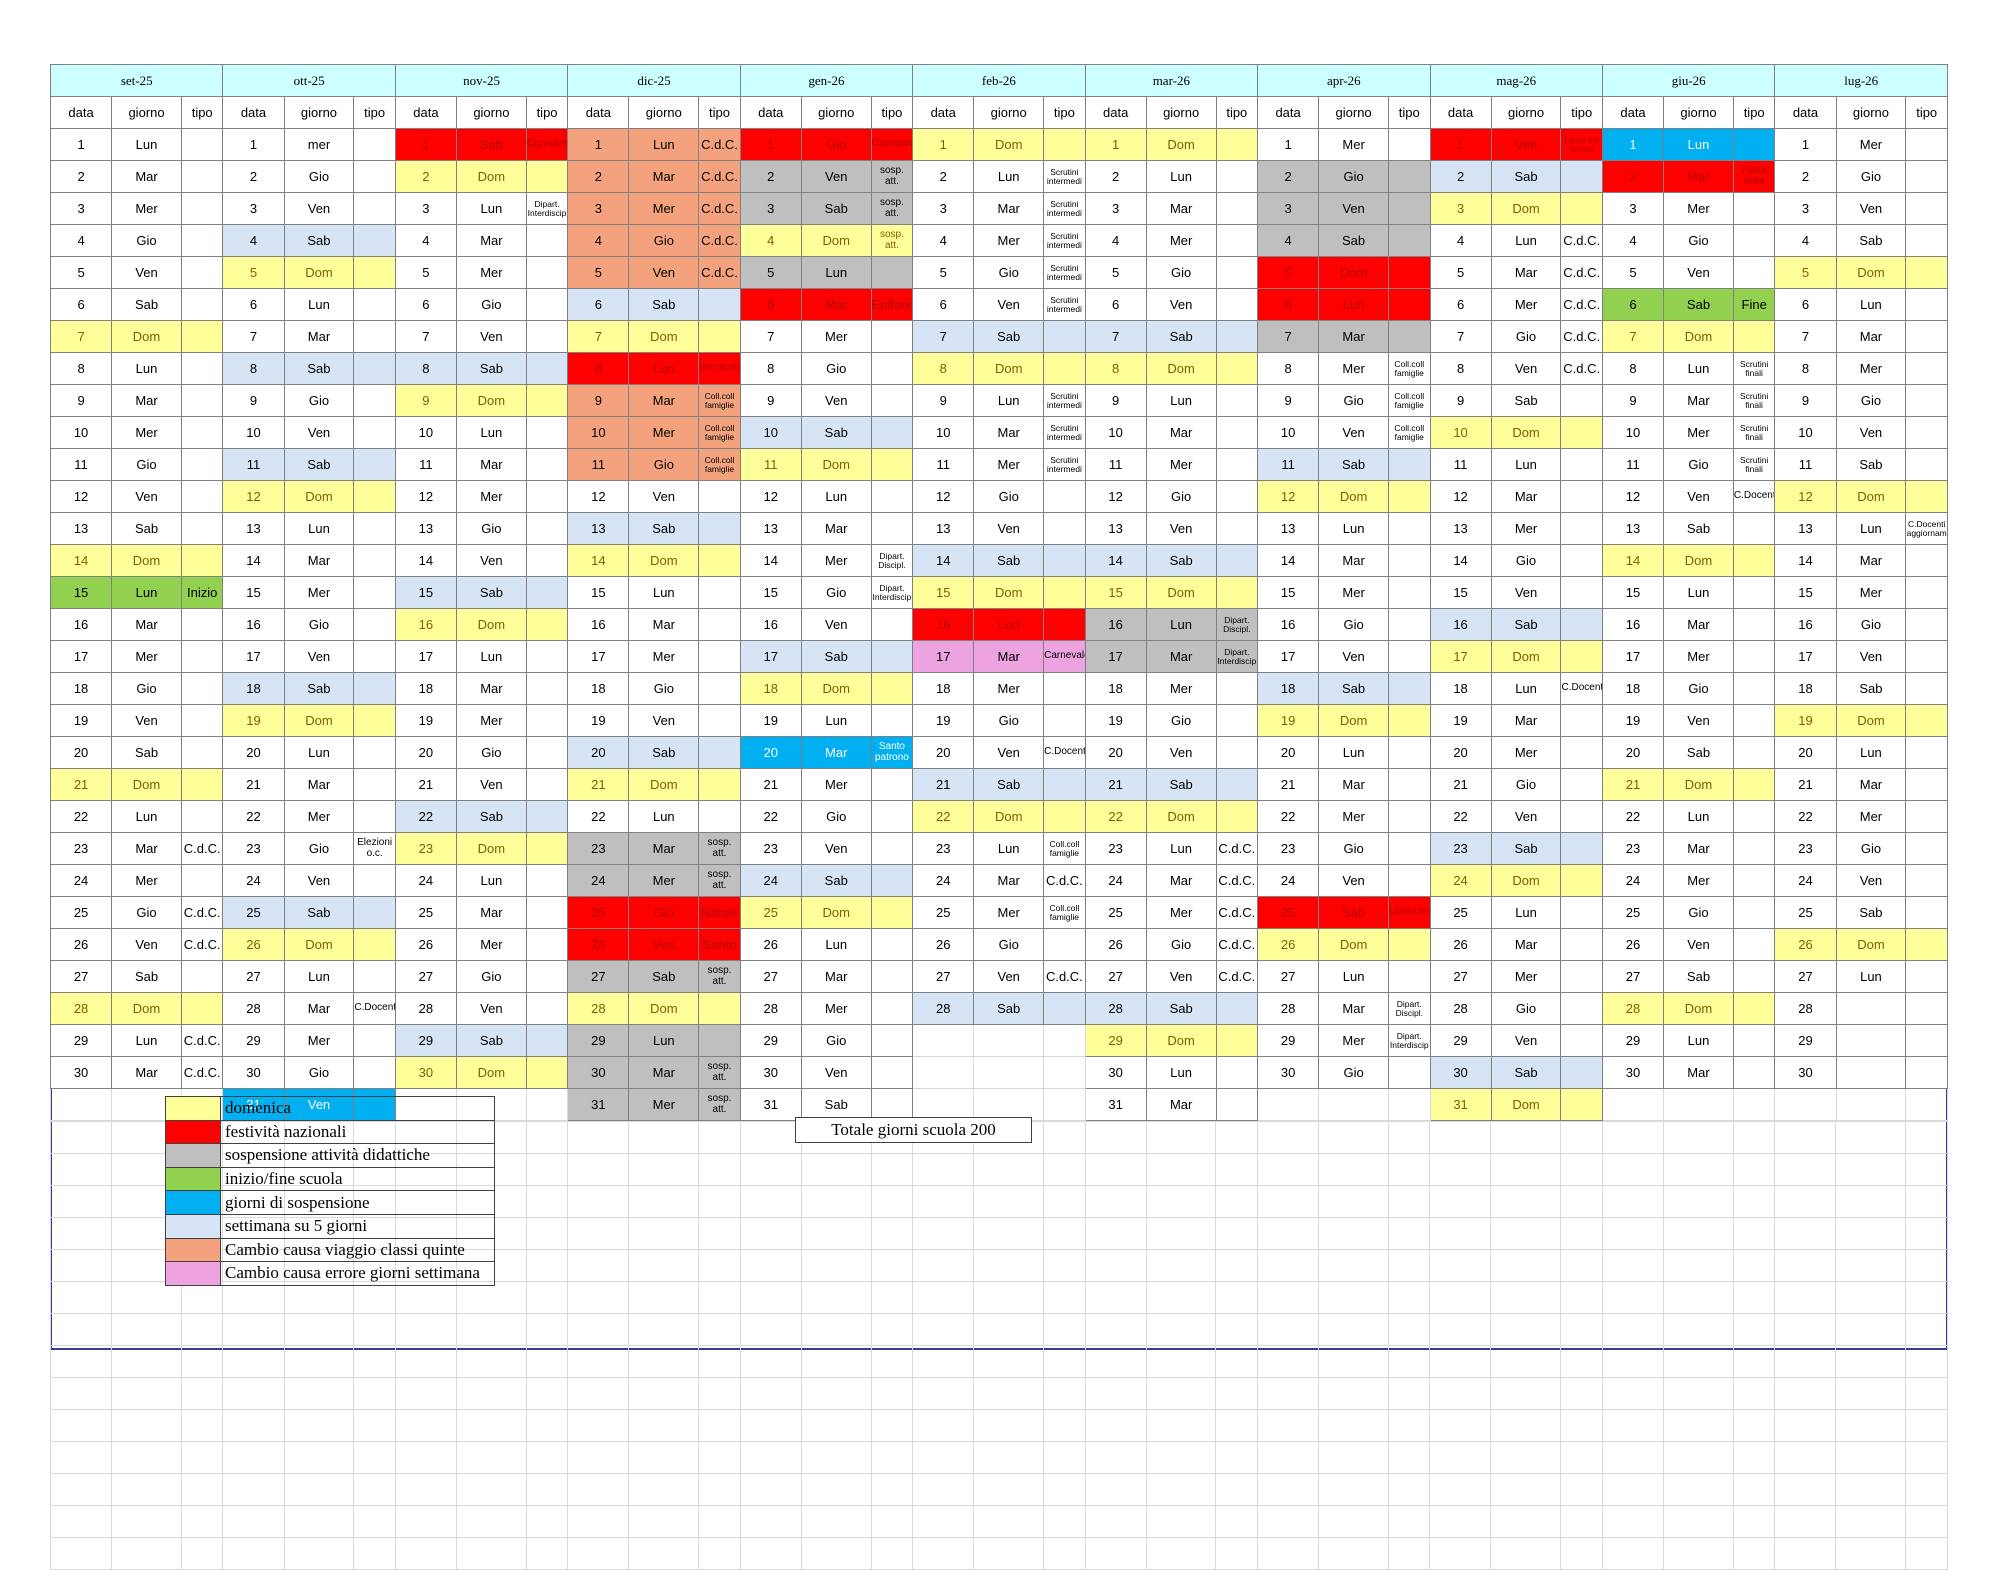 The width and height of the screenshot is (2000, 1570). What do you see at coordinates (1181, 784) in the screenshot?
I see `cell-giorno-mar26-21: Sab` at bounding box center [1181, 784].